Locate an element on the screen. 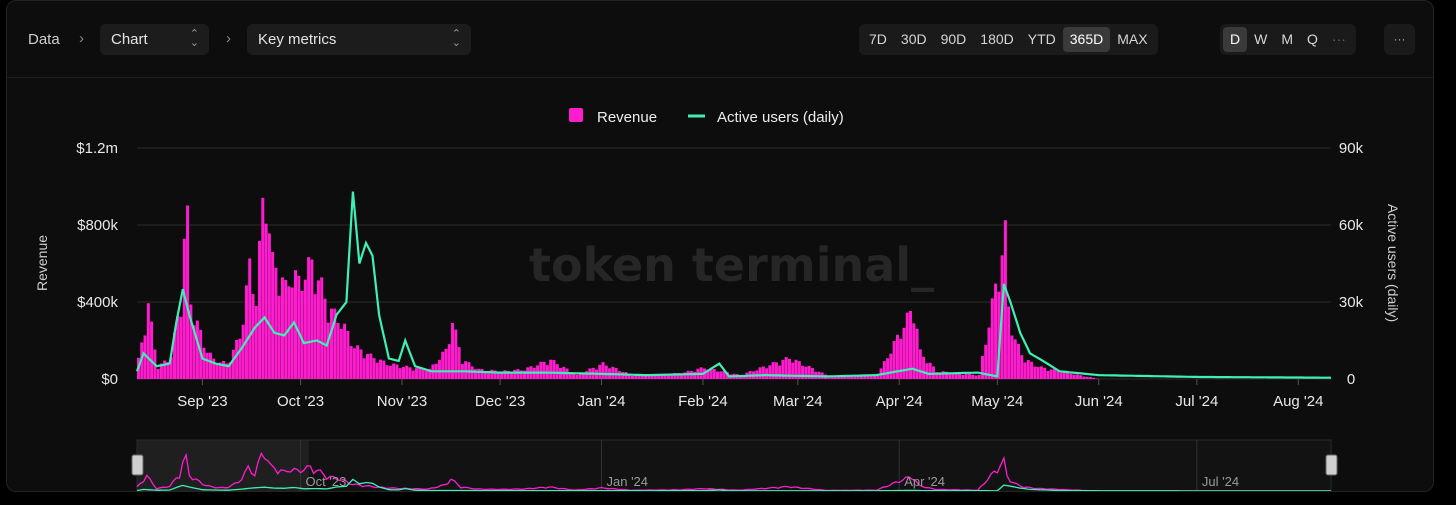 This screenshot has height=505, width=1456. more-options-button: ··· is located at coordinates (1399, 39).